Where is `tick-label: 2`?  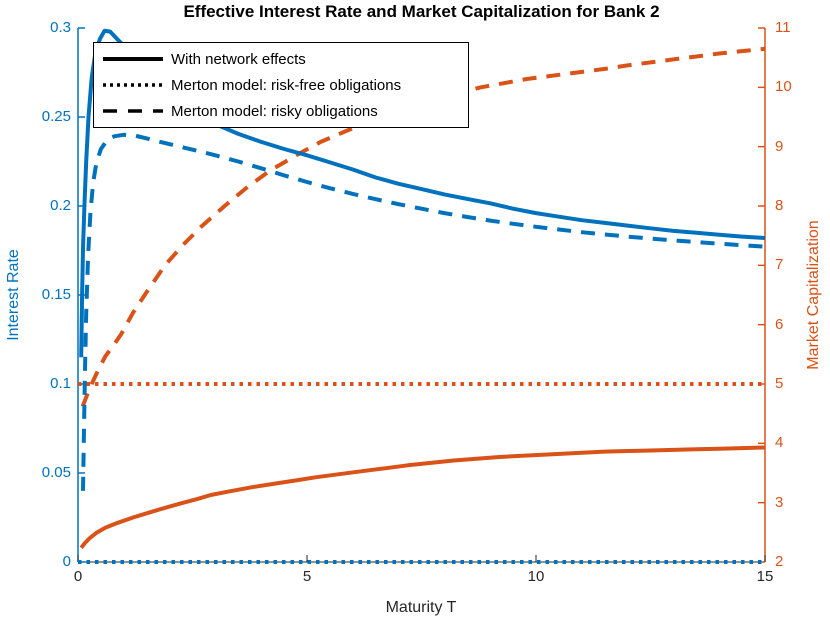 tick-label: 2 is located at coordinates (779, 561).